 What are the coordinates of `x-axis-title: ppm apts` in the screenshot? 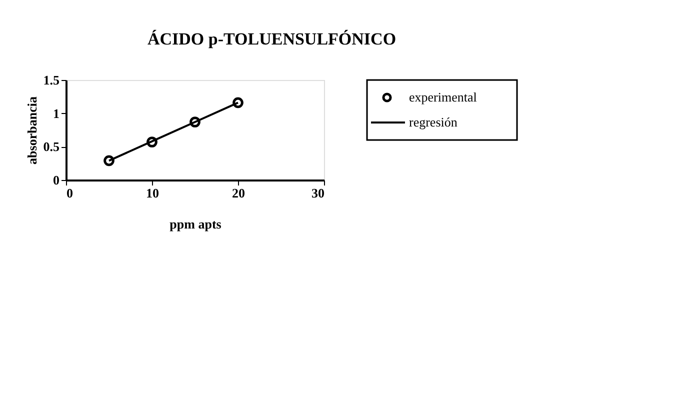 It's located at (196, 224).